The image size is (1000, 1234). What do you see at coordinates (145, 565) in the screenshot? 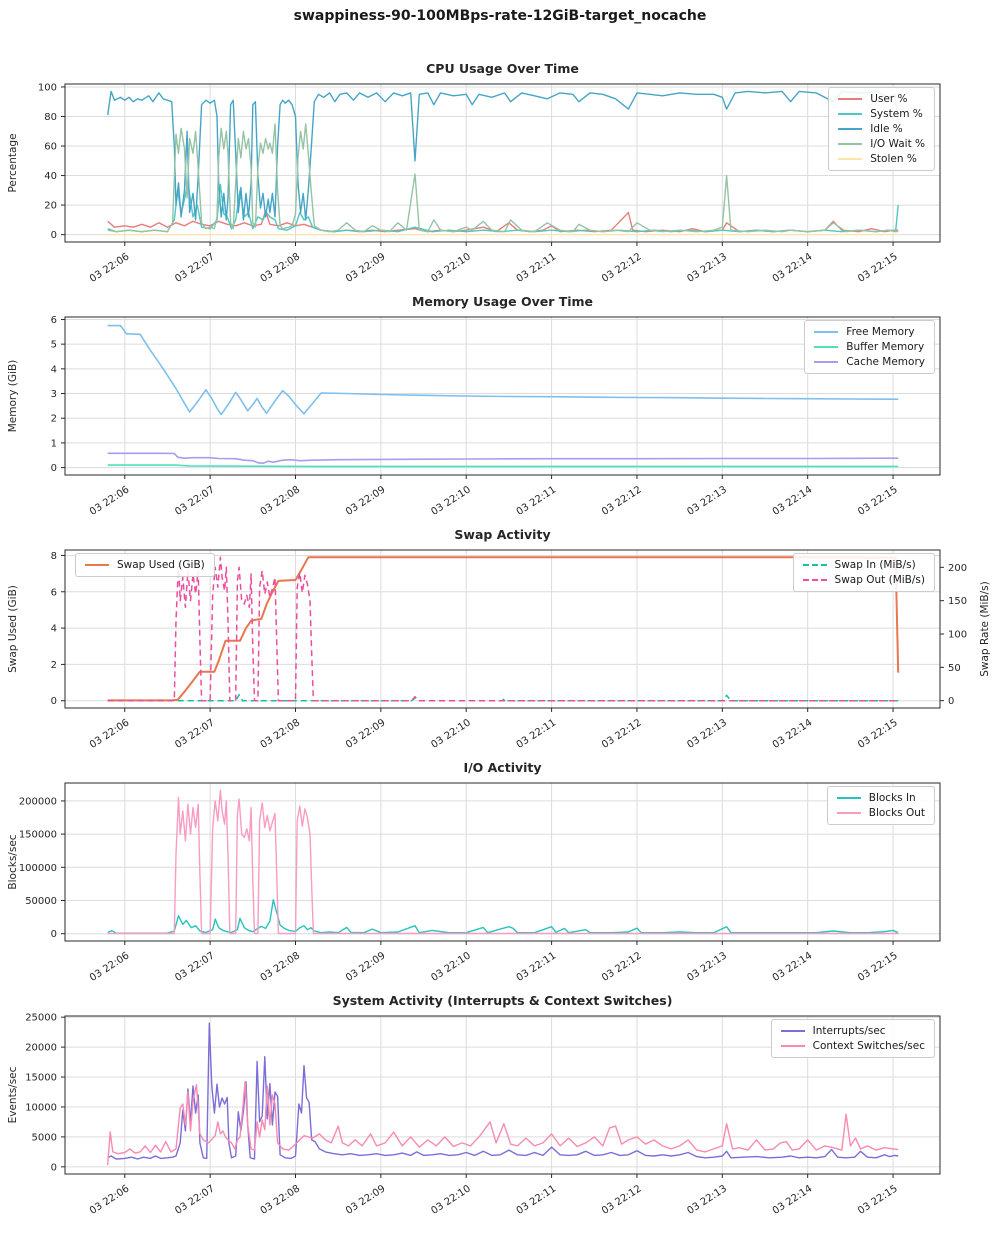
I see `swap-legend: Swap Used (GiB)` at bounding box center [145, 565].